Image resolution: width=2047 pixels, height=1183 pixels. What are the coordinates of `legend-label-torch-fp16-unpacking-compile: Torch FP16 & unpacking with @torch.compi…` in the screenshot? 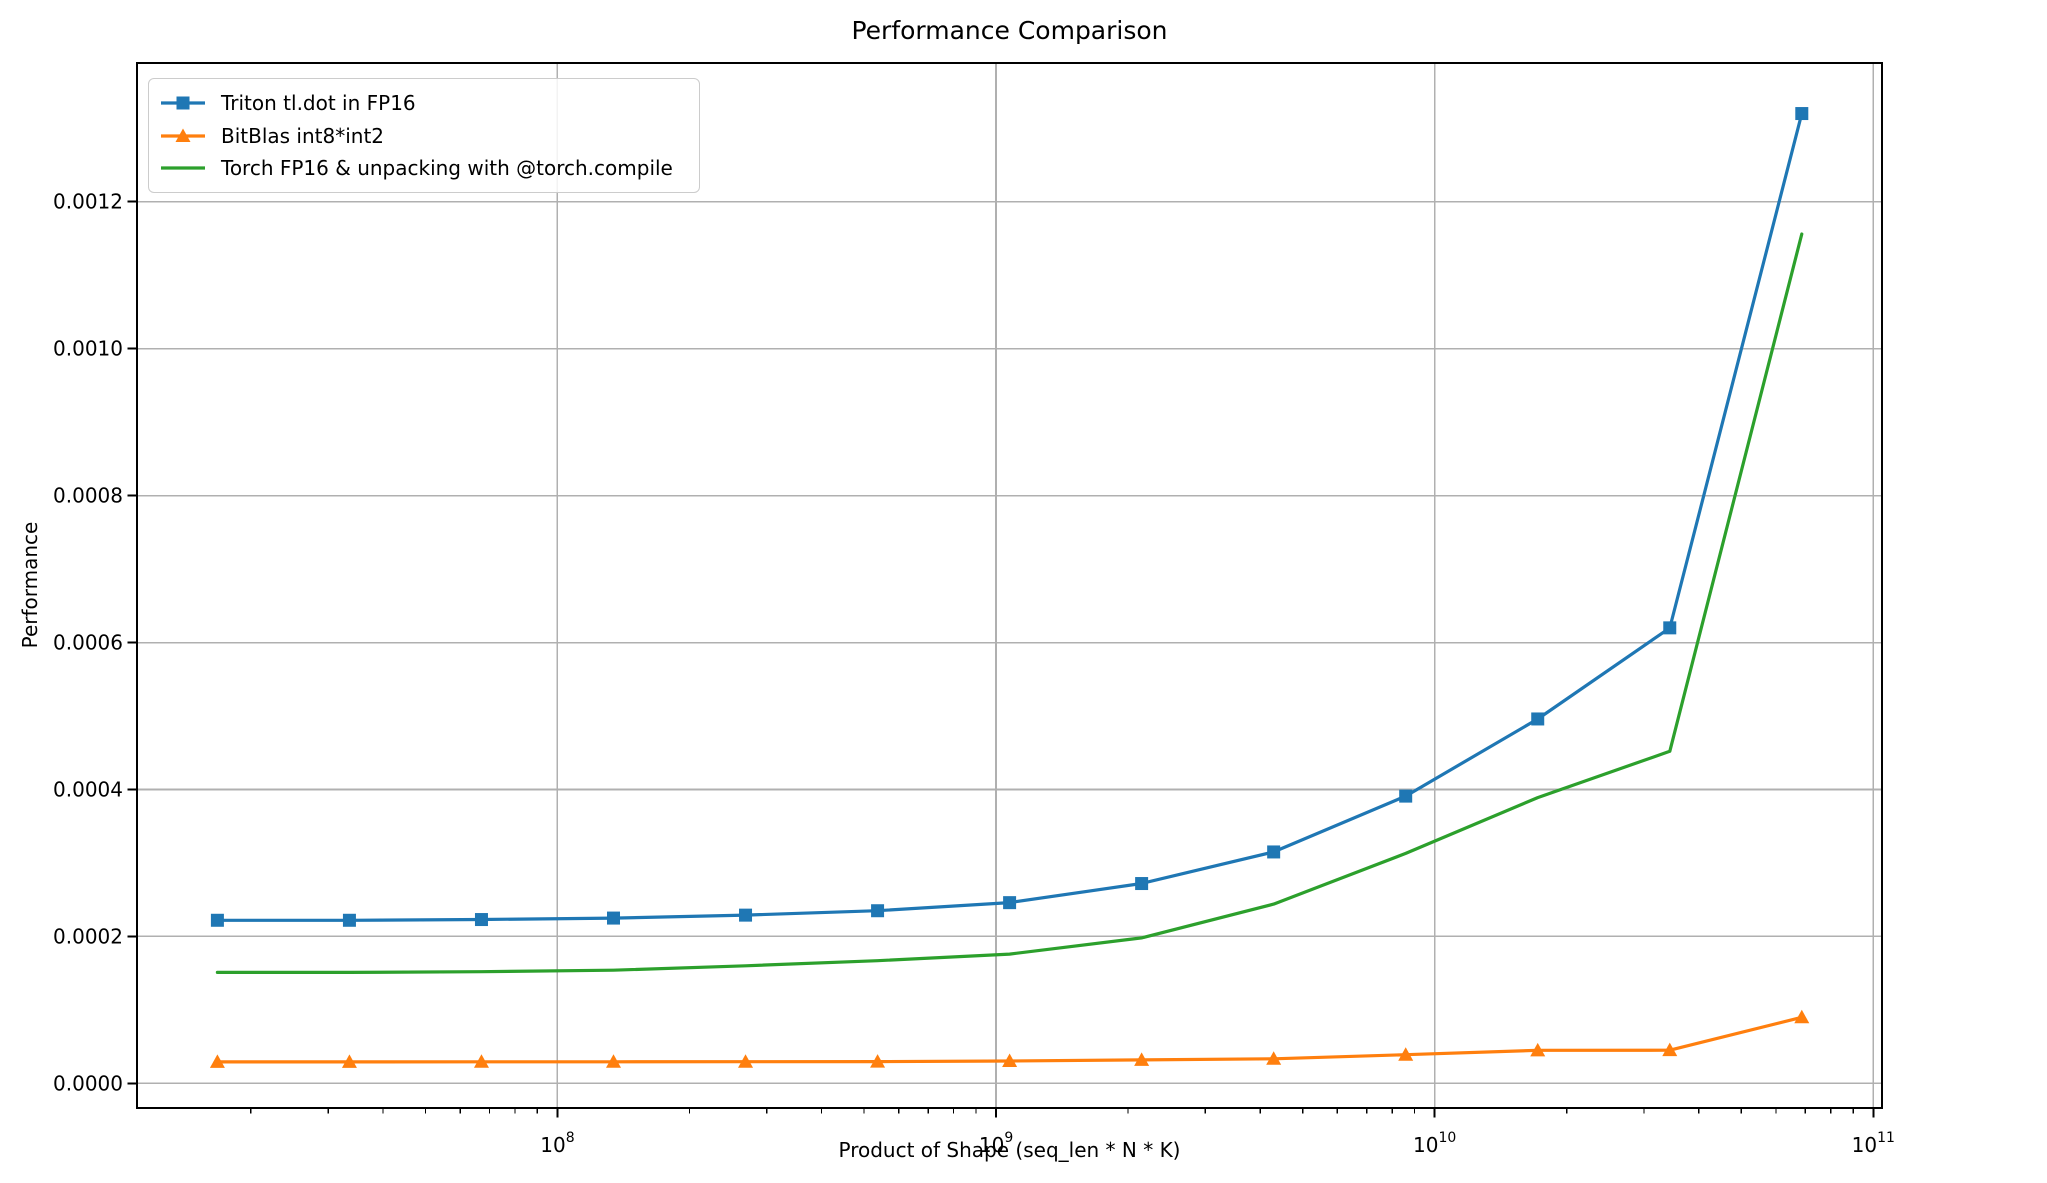 It's located at (447, 167).